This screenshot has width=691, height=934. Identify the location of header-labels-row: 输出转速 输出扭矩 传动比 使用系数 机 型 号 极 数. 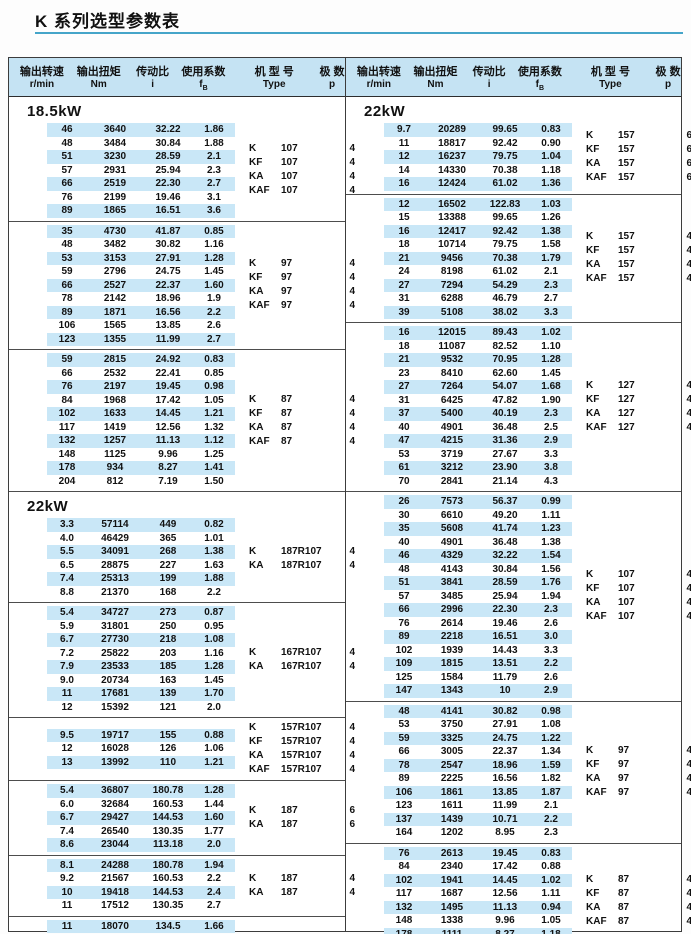
(177, 71).